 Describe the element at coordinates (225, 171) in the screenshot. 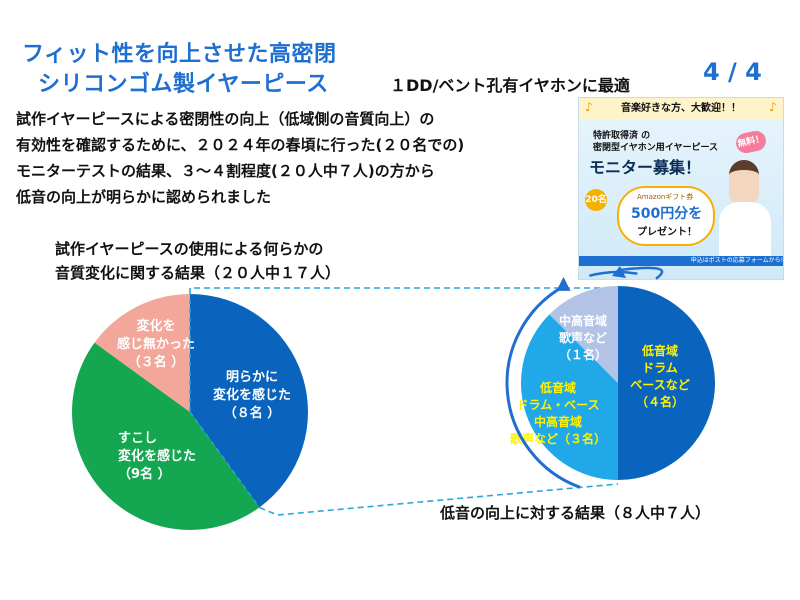

I see `body-line-3: モニターテストの結果、３～４割程度(２０人中７人)の方から` at that location.